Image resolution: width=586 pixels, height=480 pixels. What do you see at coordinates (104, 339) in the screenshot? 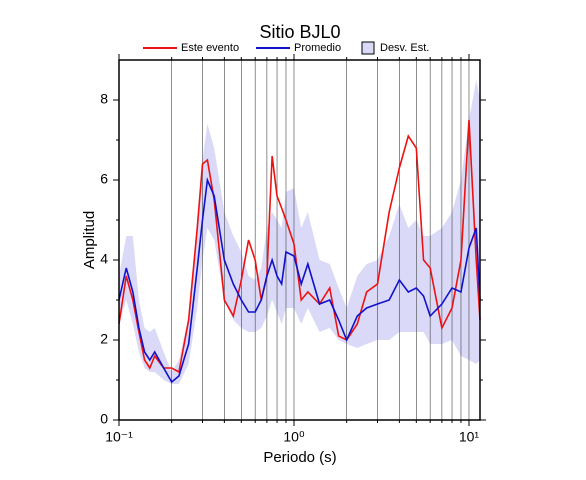
I see `y-tick-label: 2` at bounding box center [104, 339].